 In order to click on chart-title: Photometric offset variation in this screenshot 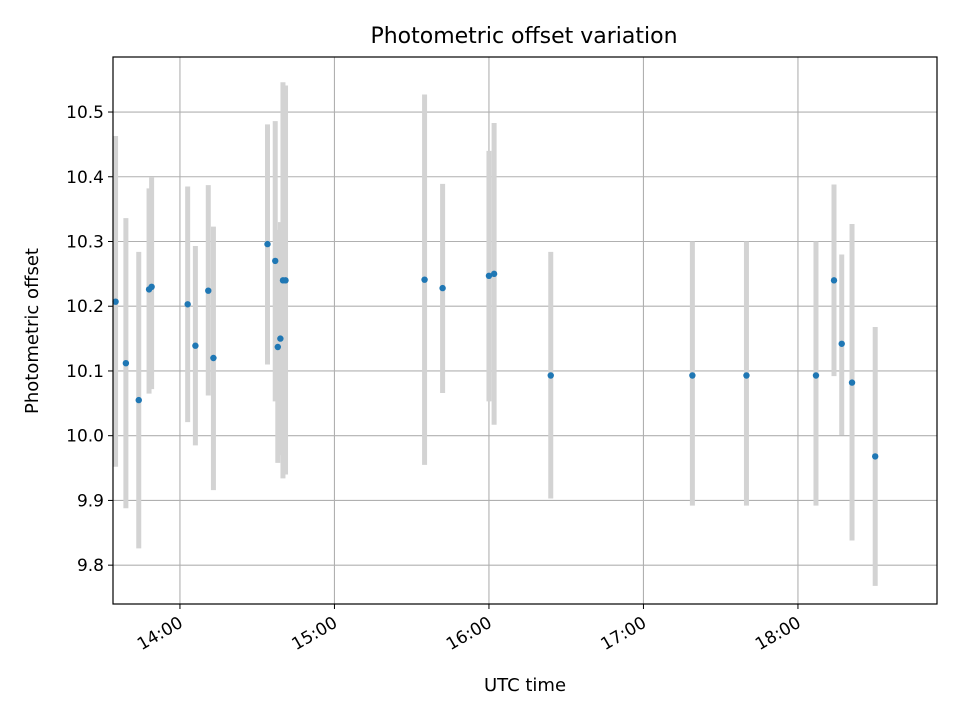, I will do `click(523, 36)`.